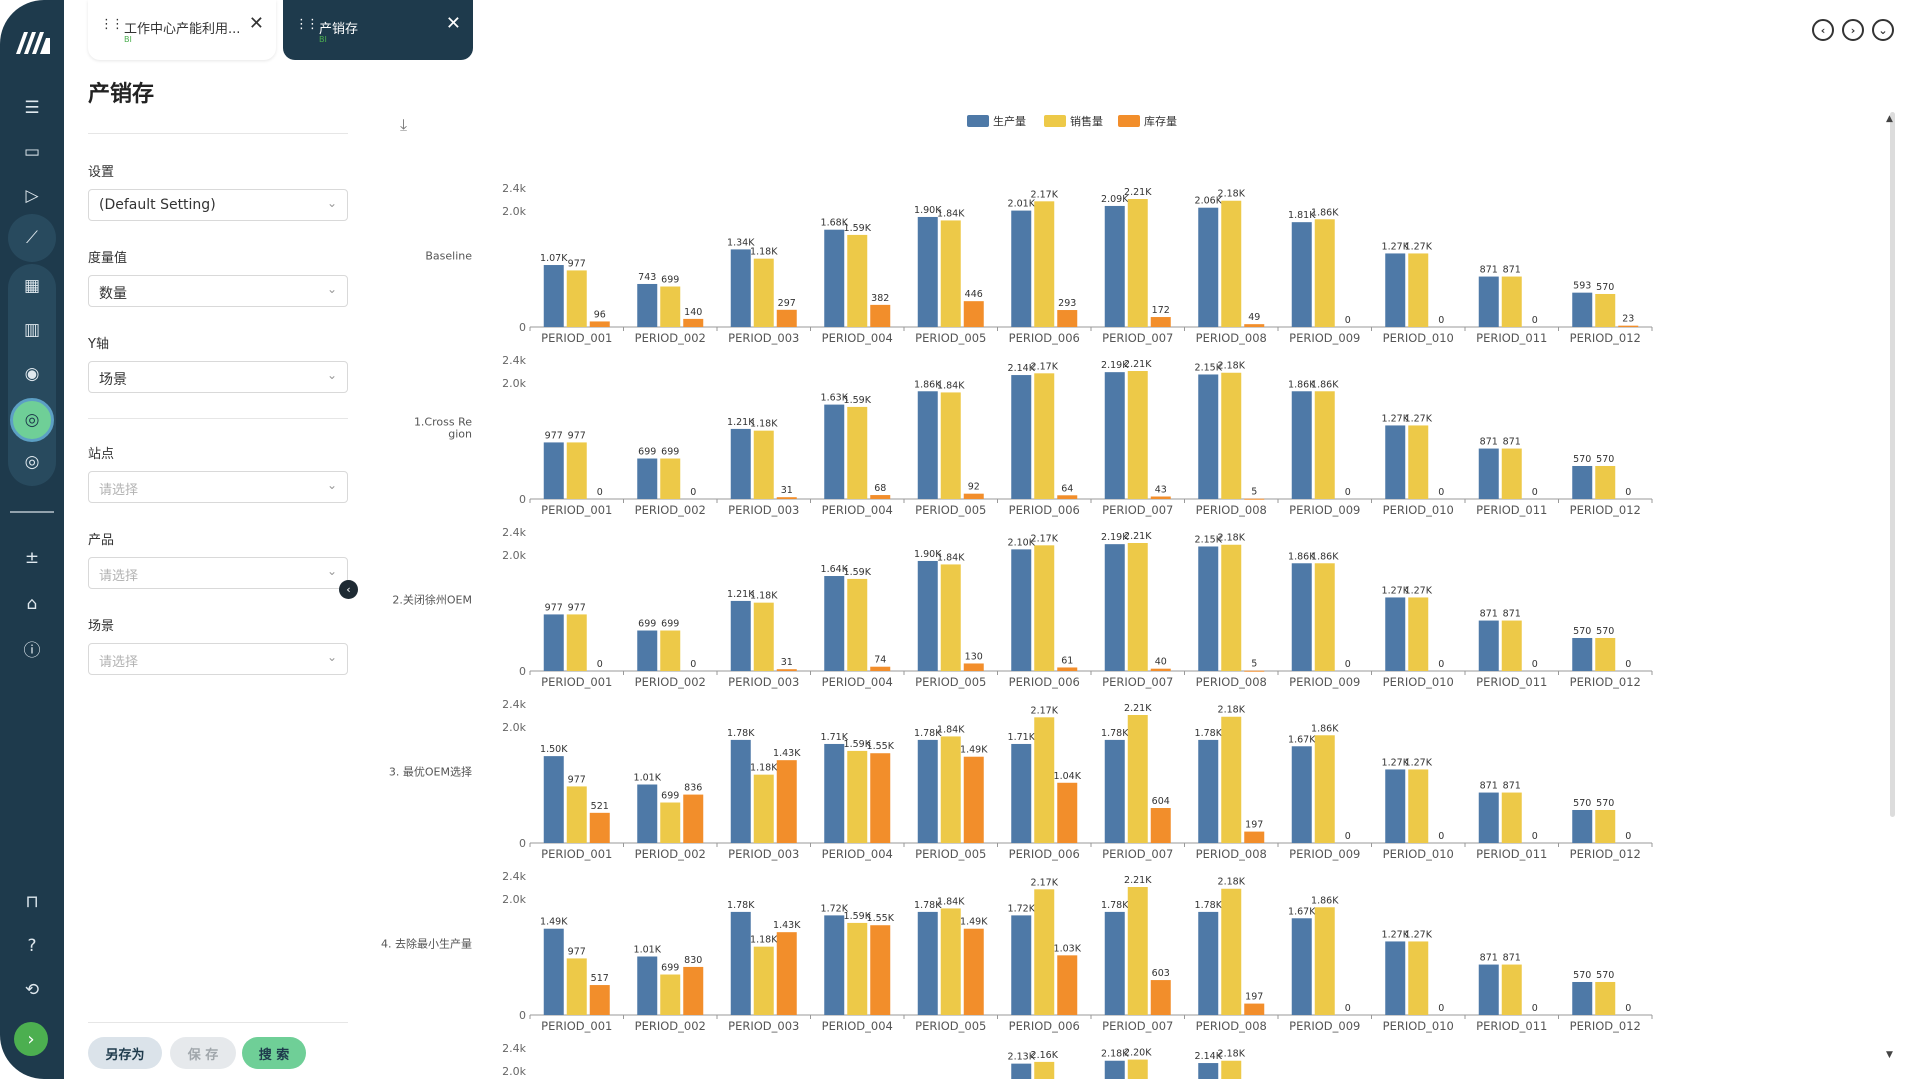 The image size is (1920, 1079). I want to click on y-tick-label: 0, so click(522, 1015).